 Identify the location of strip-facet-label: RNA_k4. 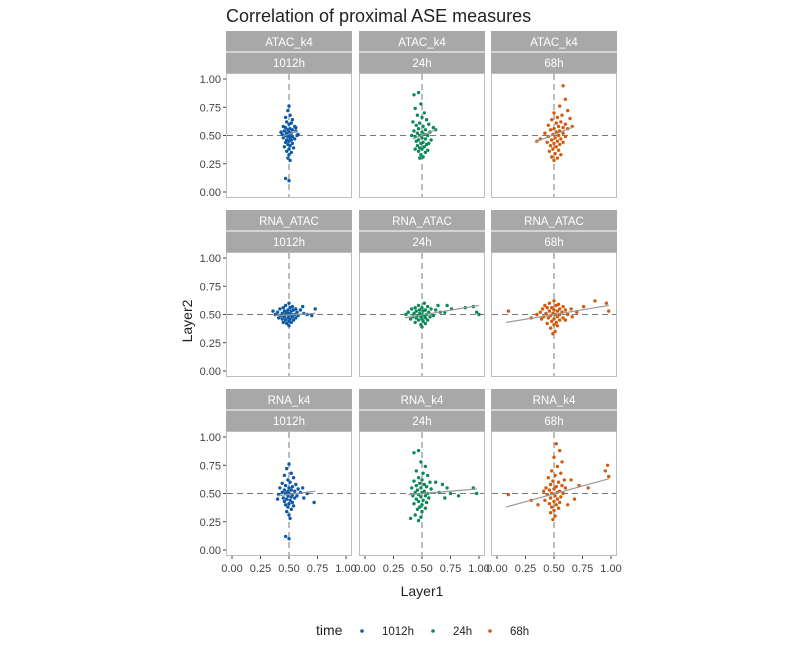
(422, 401).